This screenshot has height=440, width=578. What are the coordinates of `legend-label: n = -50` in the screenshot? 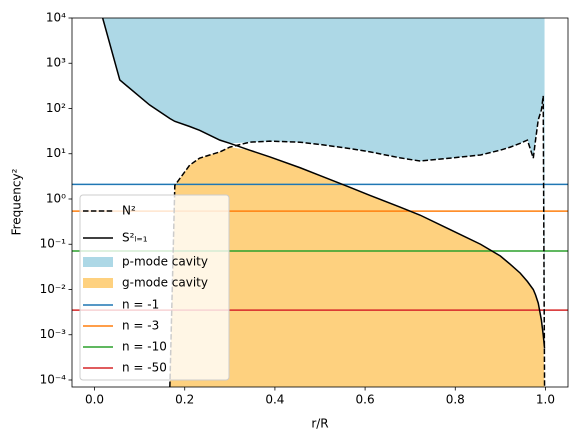 It's located at (144, 368).